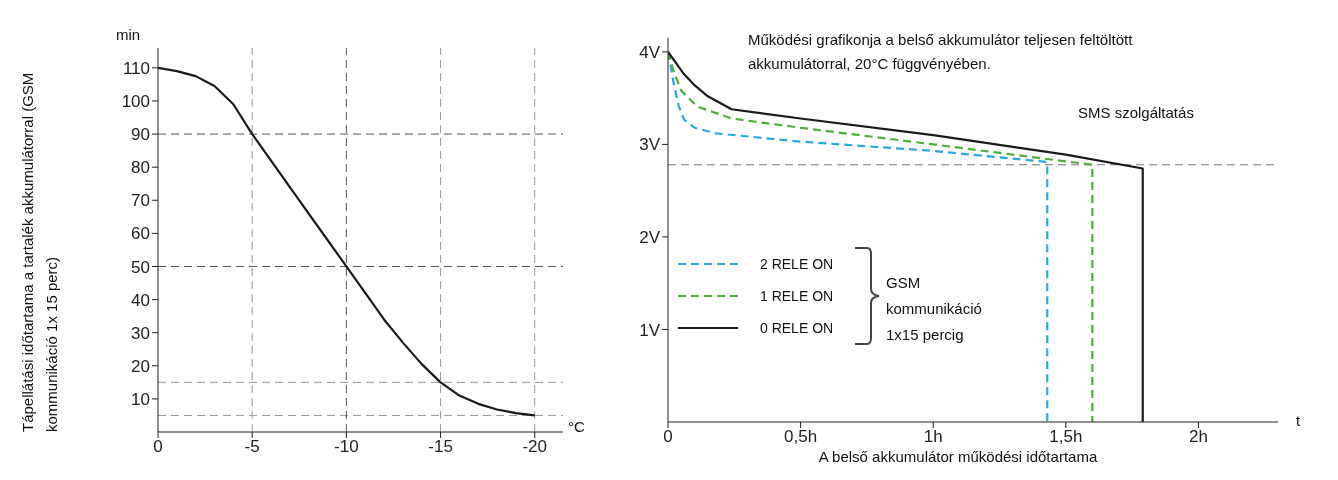 This screenshot has height=480, width=1338. What do you see at coordinates (140, 399) in the screenshot?
I see `y-tick-label: 10` at bounding box center [140, 399].